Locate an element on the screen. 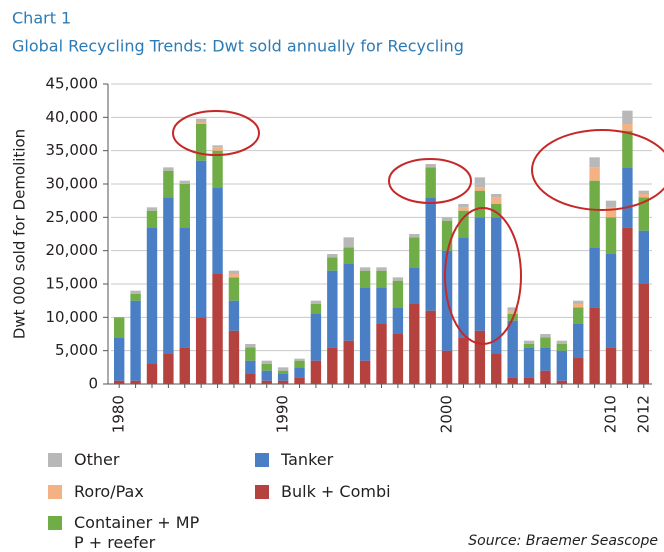 The width and height of the screenshot is (664, 552). x-tick-label: 1980 is located at coordinates (119, 414).